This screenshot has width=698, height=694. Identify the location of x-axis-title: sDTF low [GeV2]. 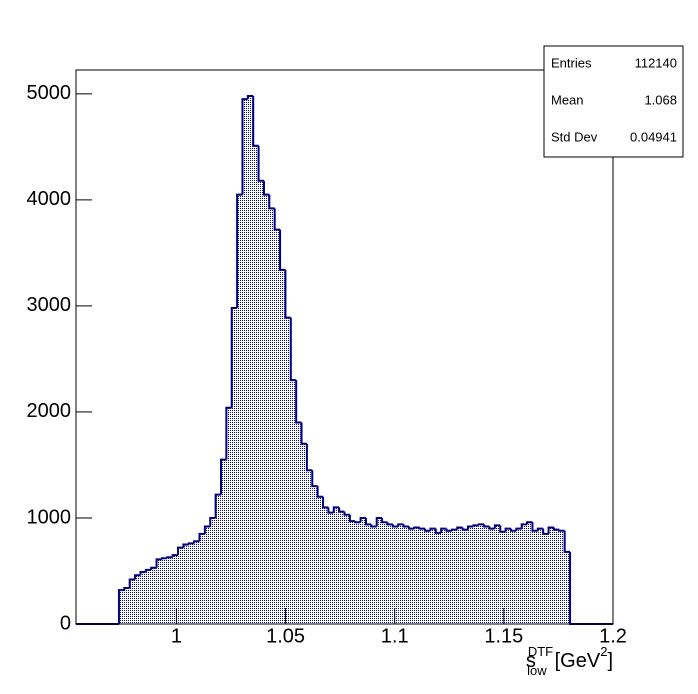
(569, 661).